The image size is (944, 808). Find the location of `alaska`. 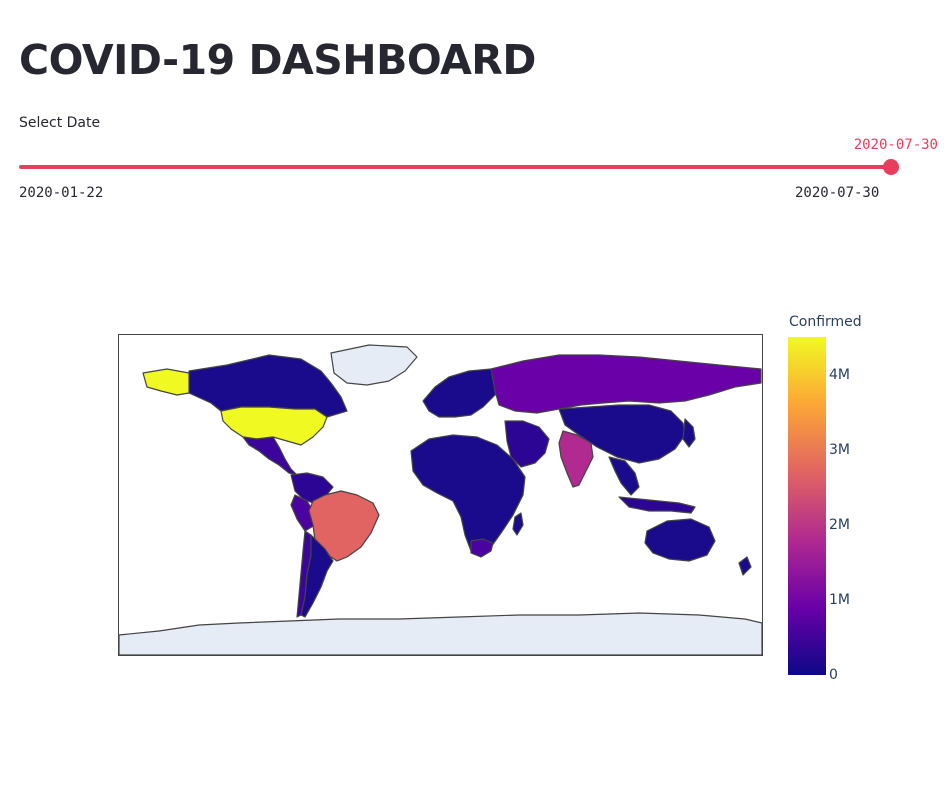

alaska is located at coordinates (166, 382).